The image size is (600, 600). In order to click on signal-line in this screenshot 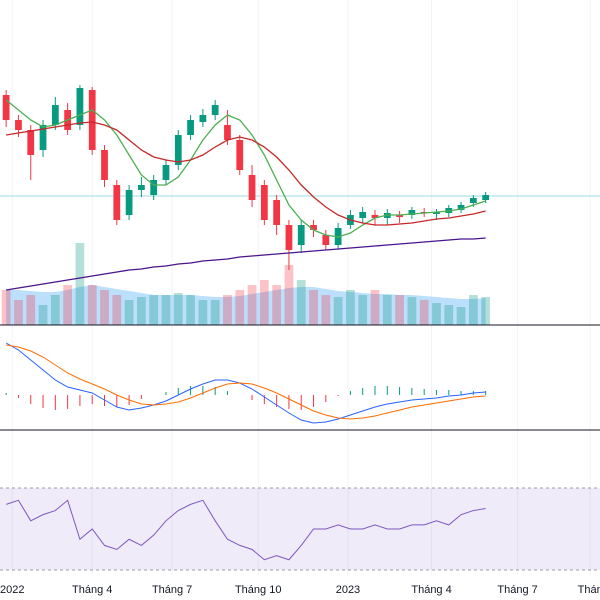, I will do `click(246, 382)`.